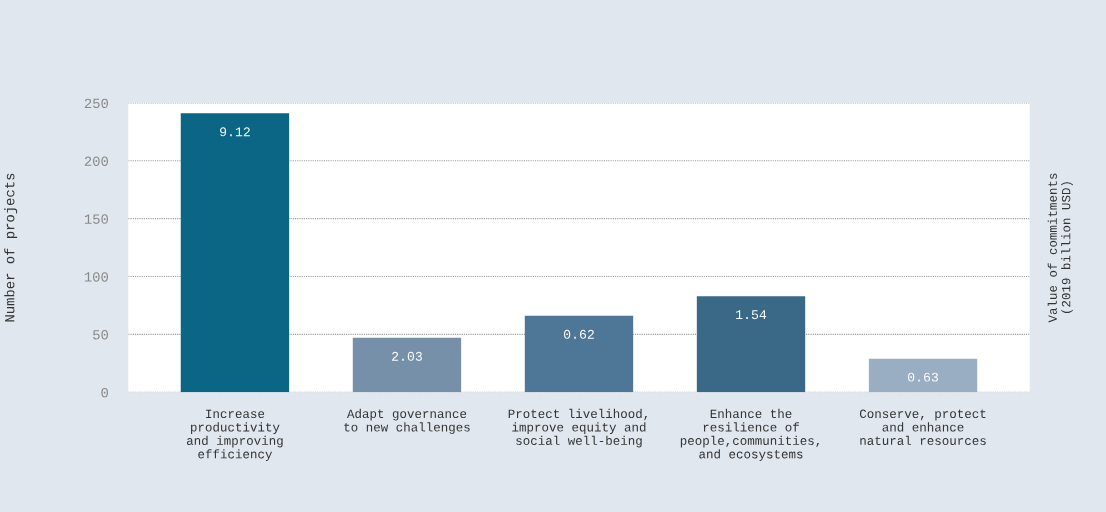  Describe the element at coordinates (96, 161) in the screenshot. I see `y-tick-label: 200` at that location.